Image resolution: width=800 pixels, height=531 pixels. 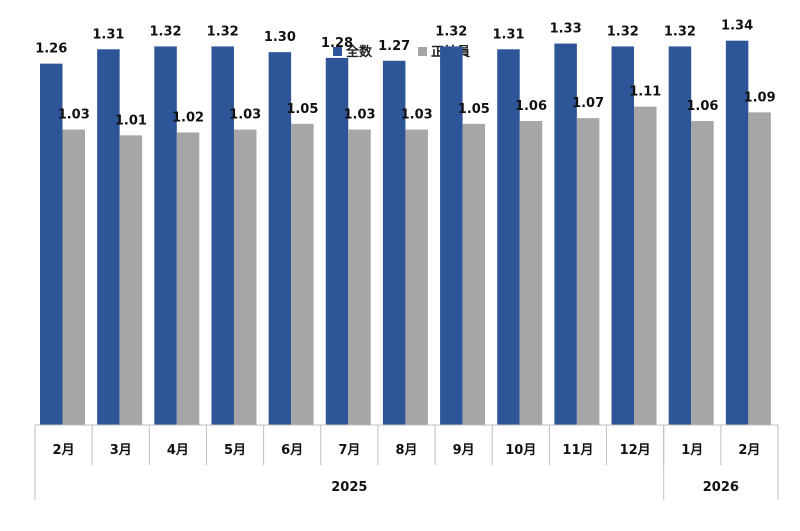 I want to click on value-label-regular-10: 1.07, so click(x=588, y=103).